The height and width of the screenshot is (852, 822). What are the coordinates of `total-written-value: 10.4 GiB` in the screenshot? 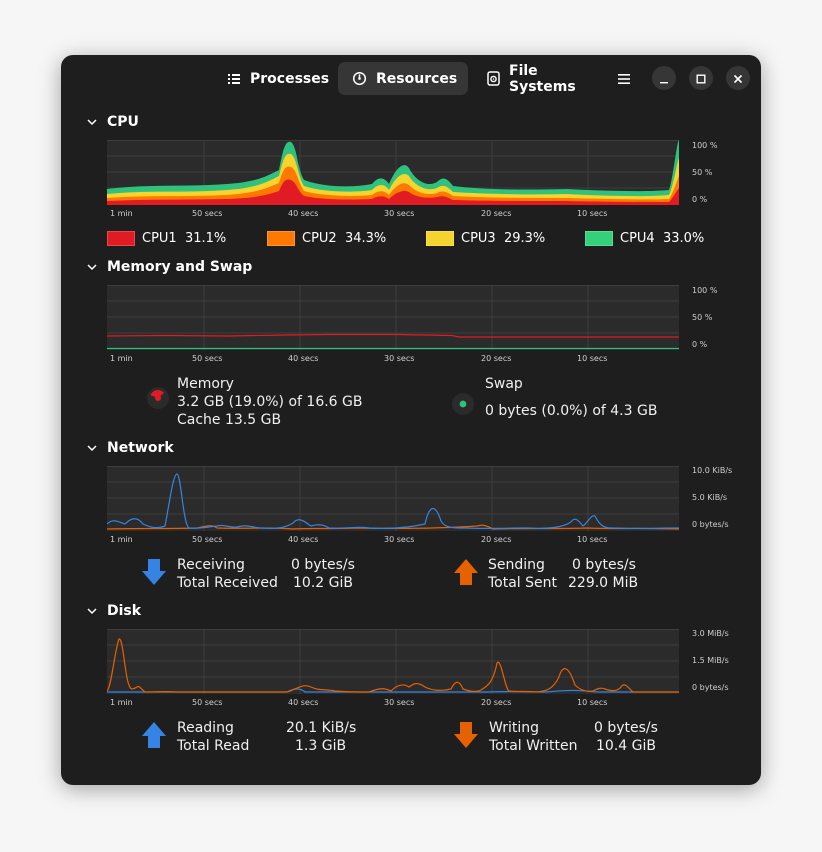 It's located at (626, 746).